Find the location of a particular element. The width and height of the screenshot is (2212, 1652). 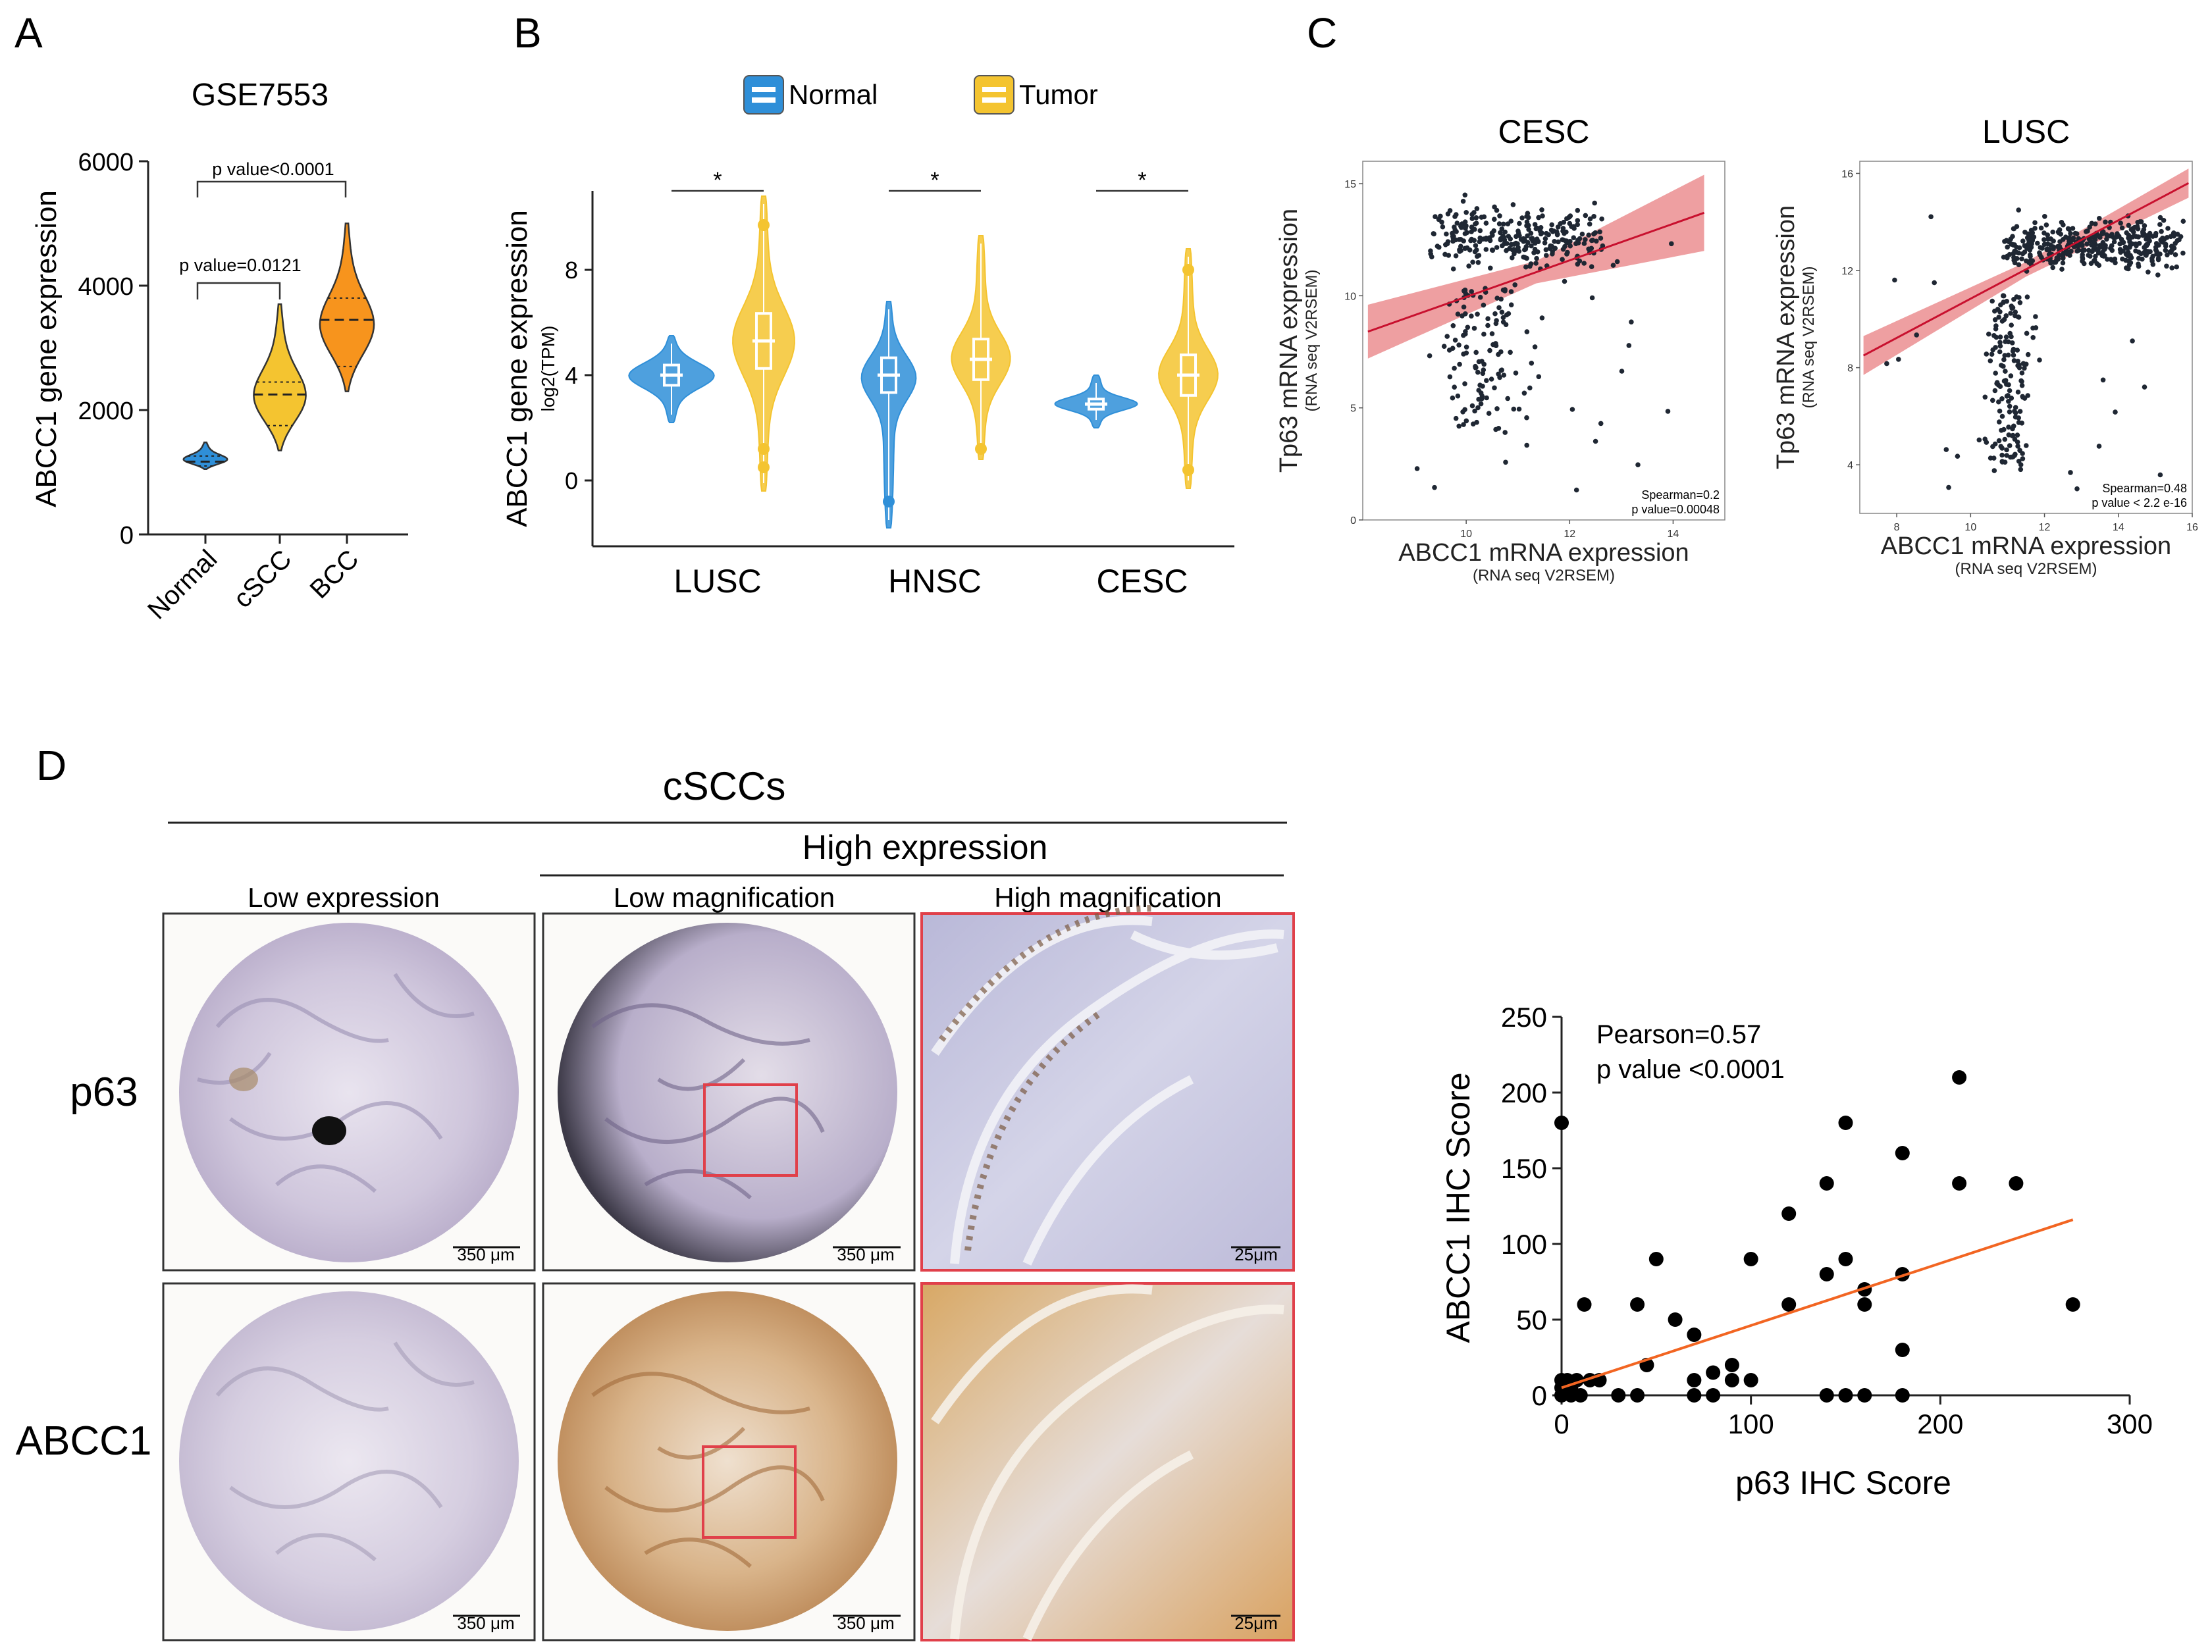

c-x-label-lusc: ABCC1 mRNA expression is located at coordinates (2026, 546).